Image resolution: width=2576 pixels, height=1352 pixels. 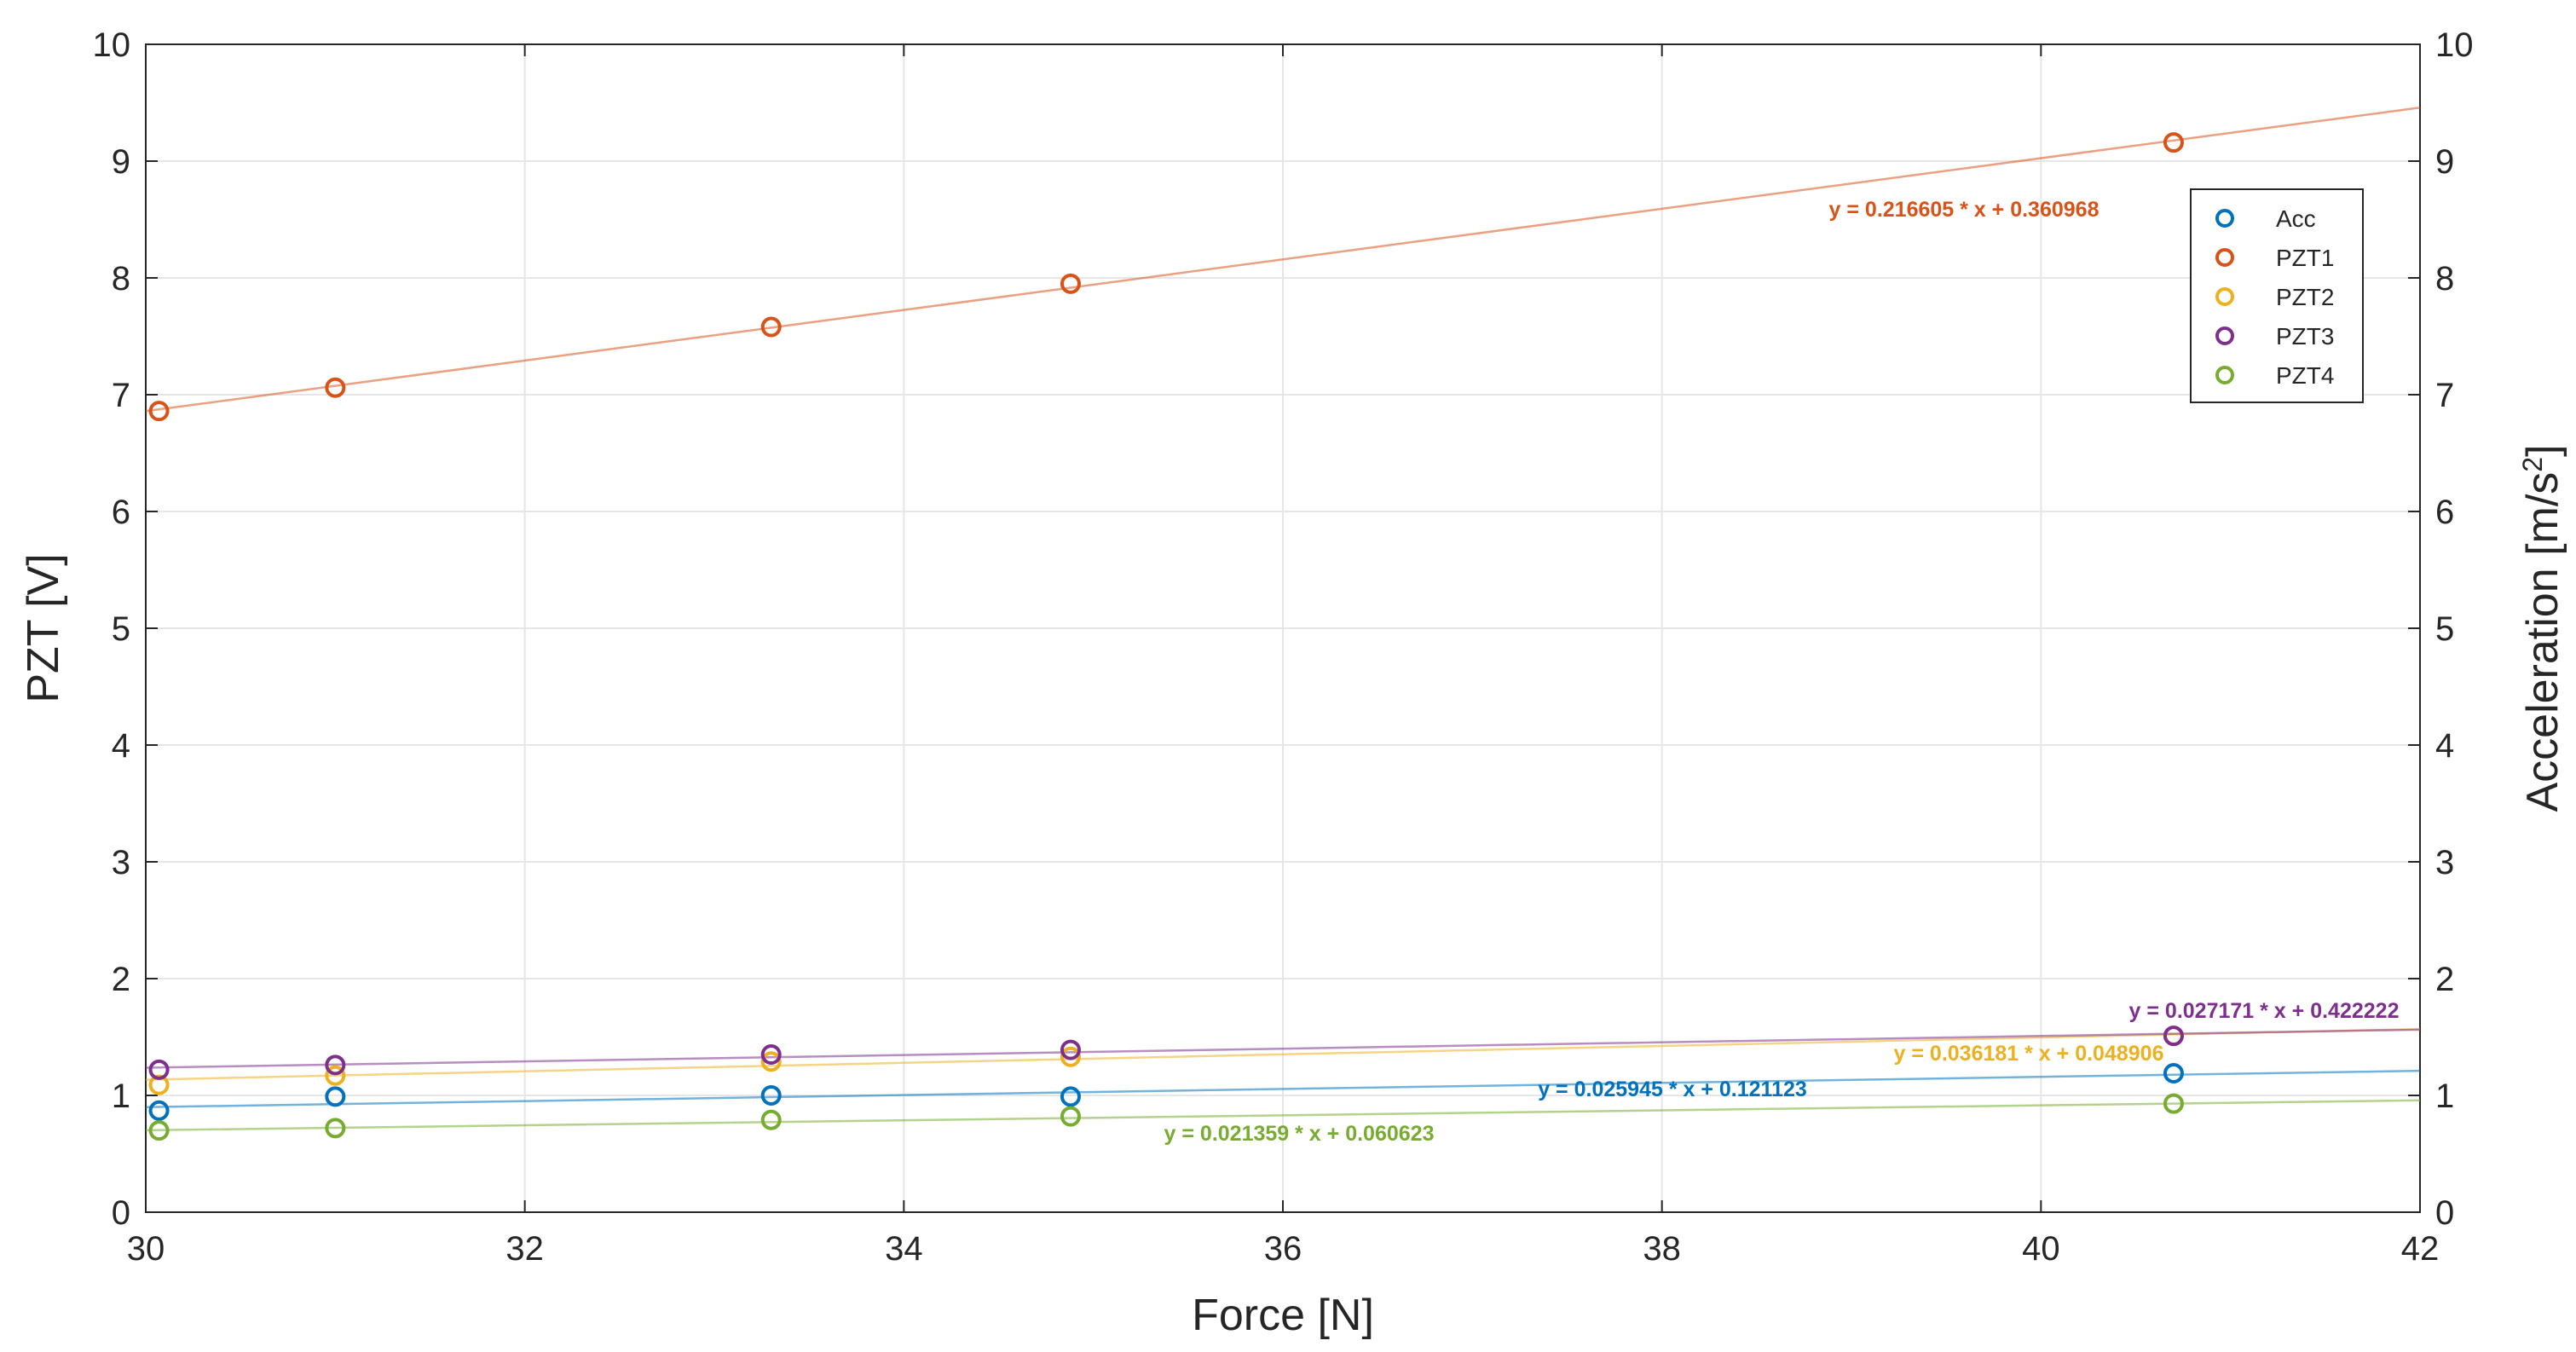 I want to click on fit-line-pzt3, so click(x=1283, y=1048).